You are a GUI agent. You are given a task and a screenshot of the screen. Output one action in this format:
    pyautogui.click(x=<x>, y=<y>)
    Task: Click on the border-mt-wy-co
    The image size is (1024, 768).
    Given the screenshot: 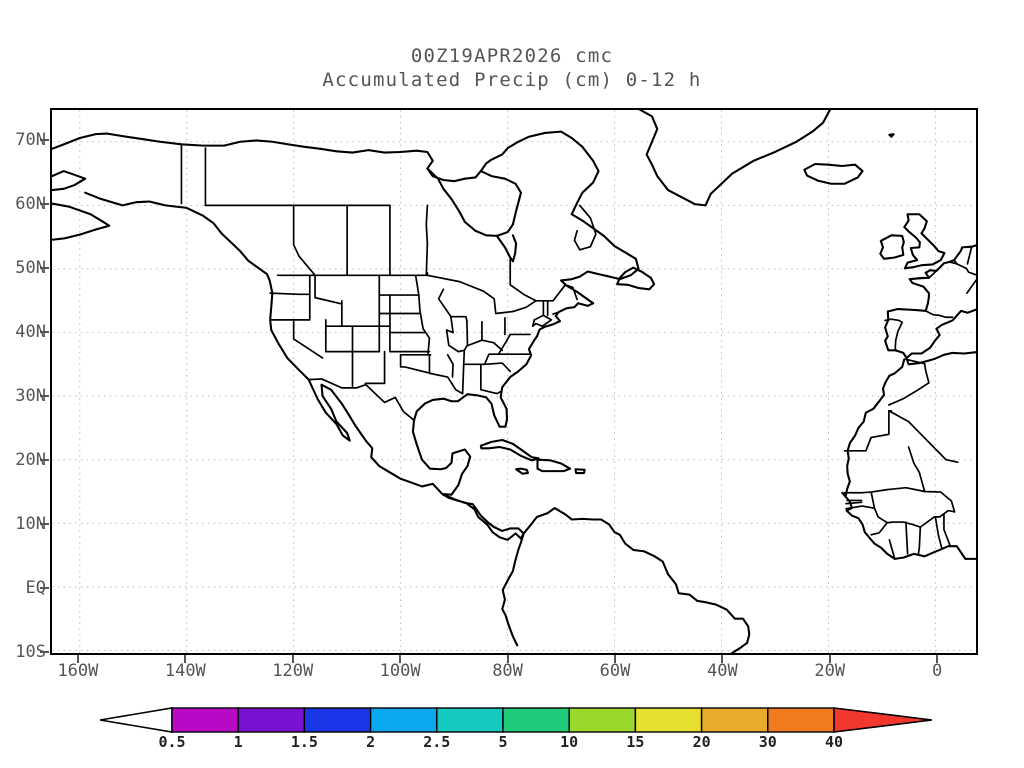 What is the action you would take?
    pyautogui.click(x=366, y=313)
    